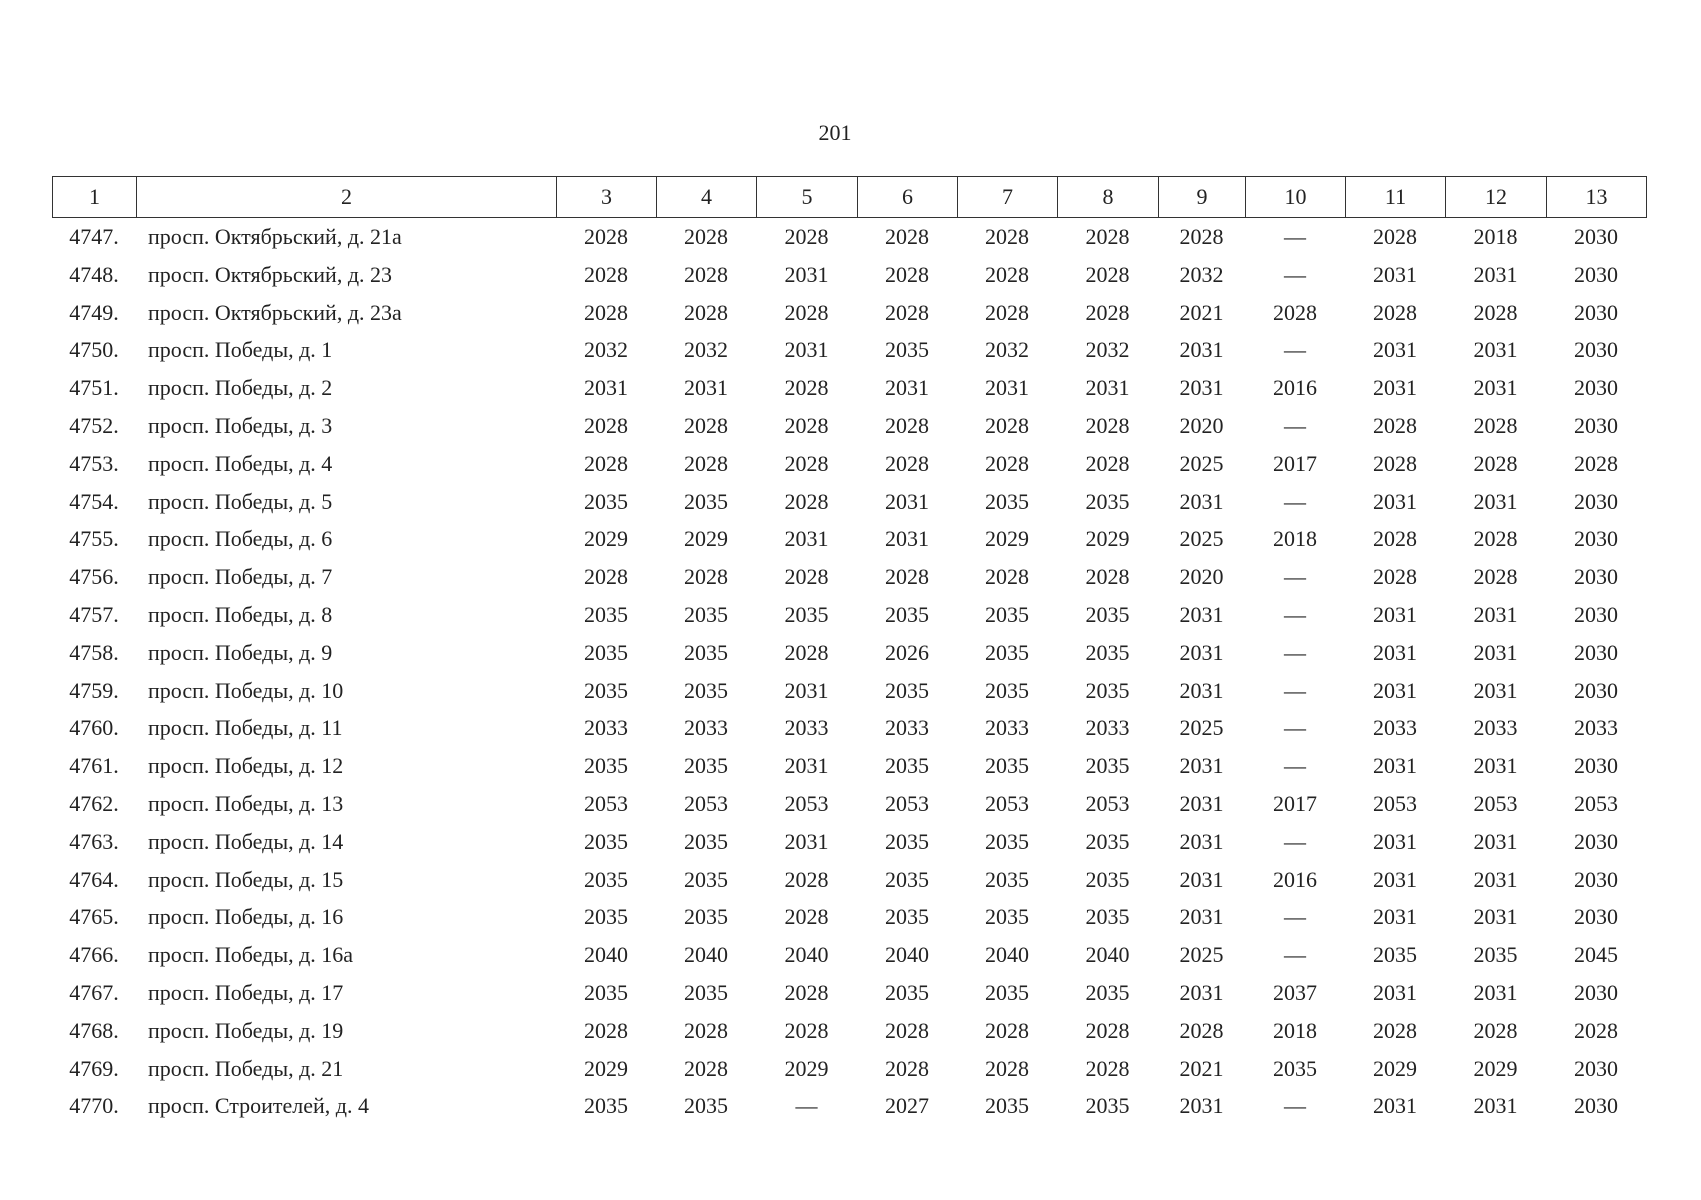  I want to click on header-cell: 10, so click(1295, 197).